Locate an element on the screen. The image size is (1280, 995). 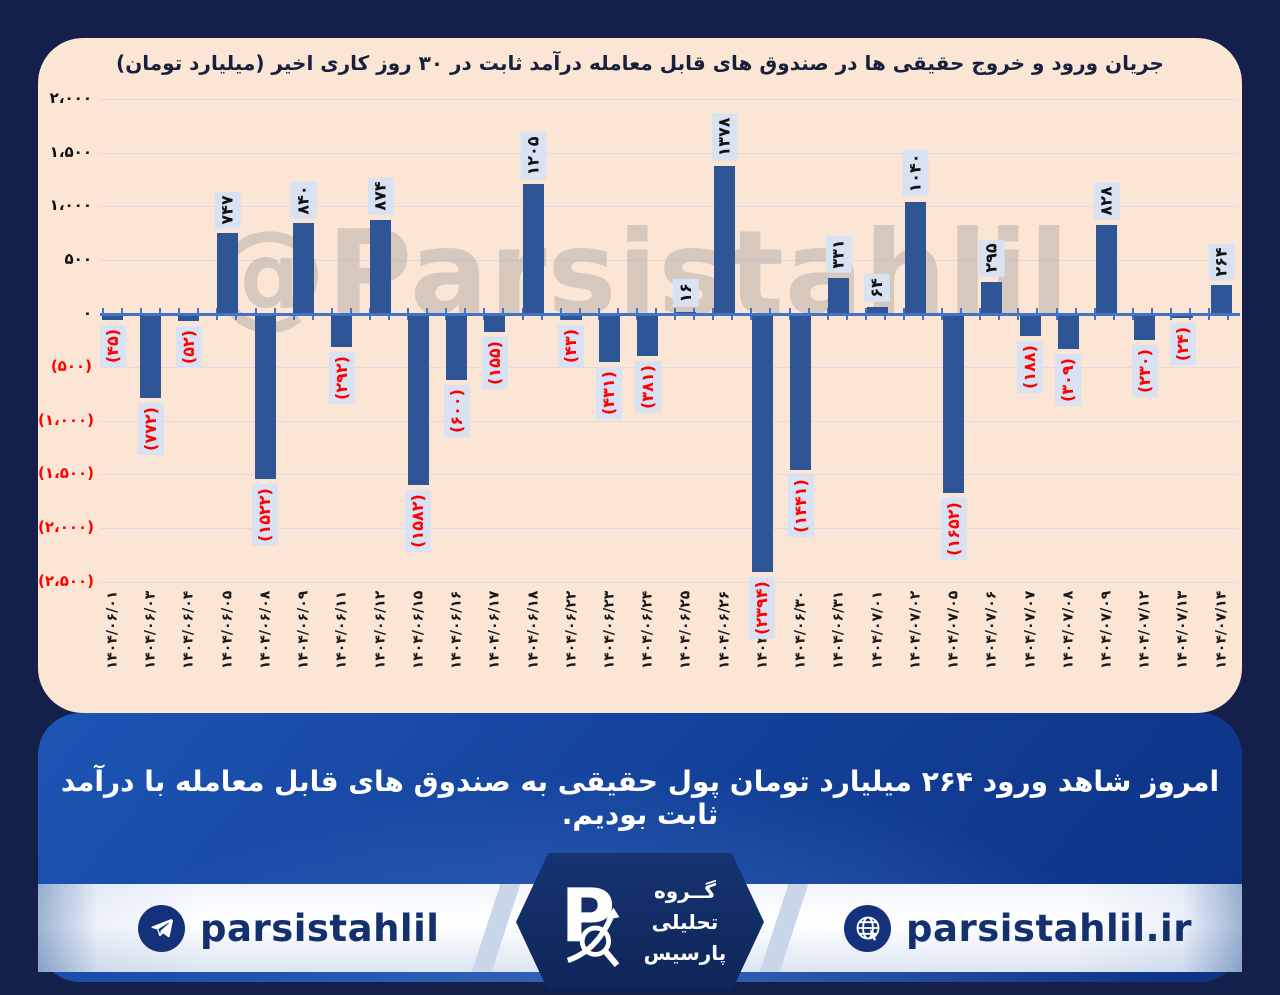
x-date-label: ۱۴۰۴/۰۶/۱۲ is located at coordinates (379, 629).